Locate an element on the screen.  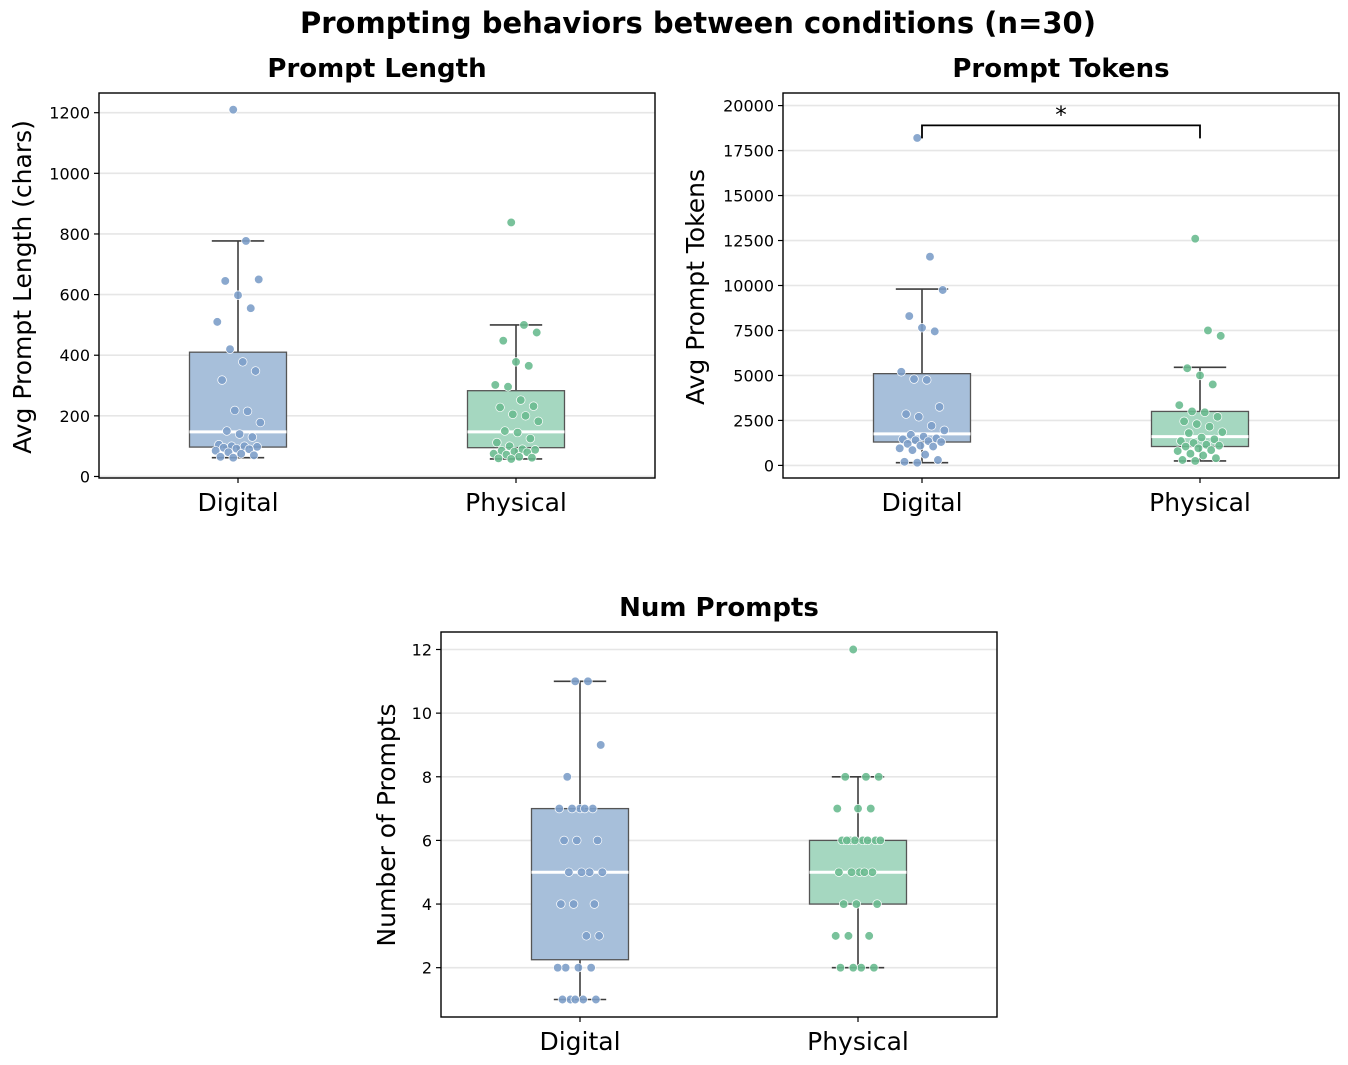
y-tick-label: 6 is located at coordinates (427, 840).